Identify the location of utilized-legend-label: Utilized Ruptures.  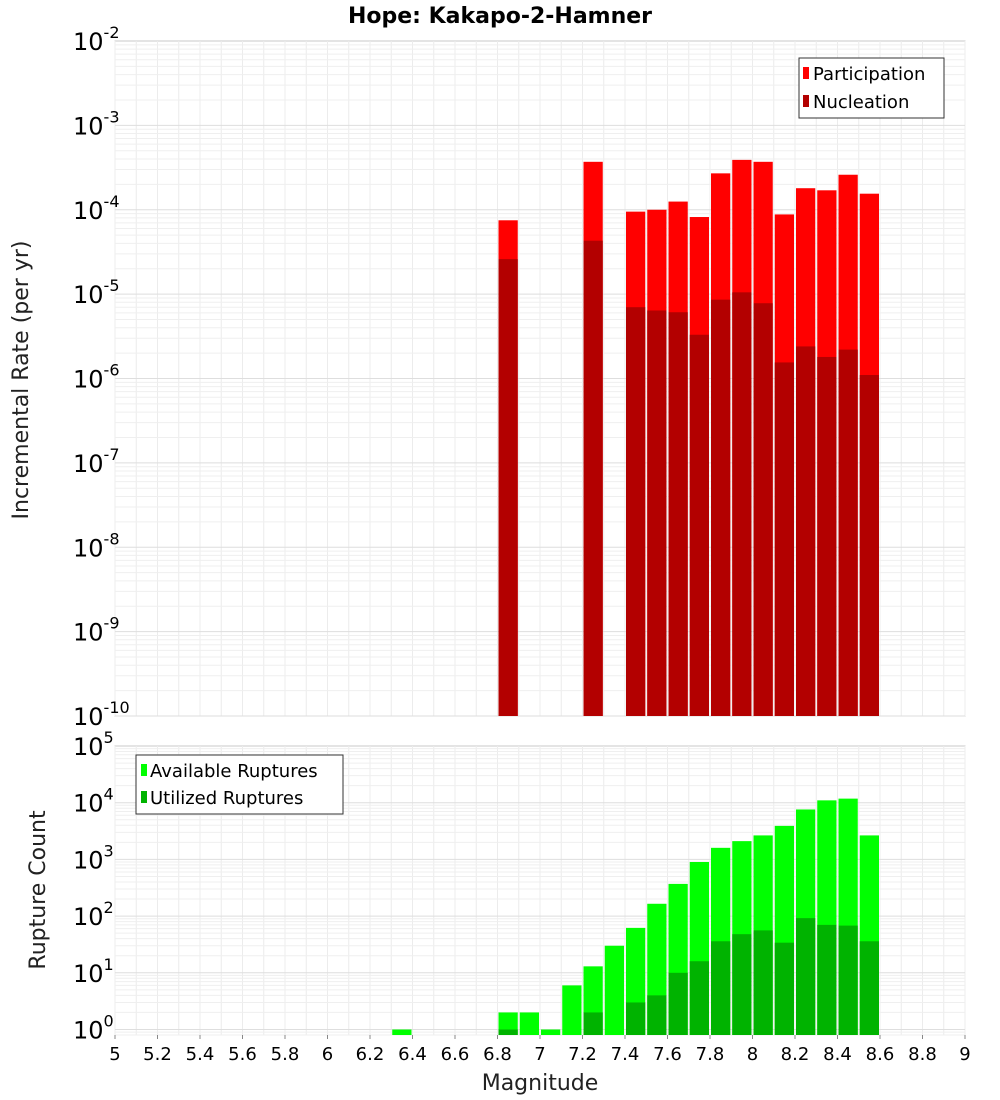
(226, 798).